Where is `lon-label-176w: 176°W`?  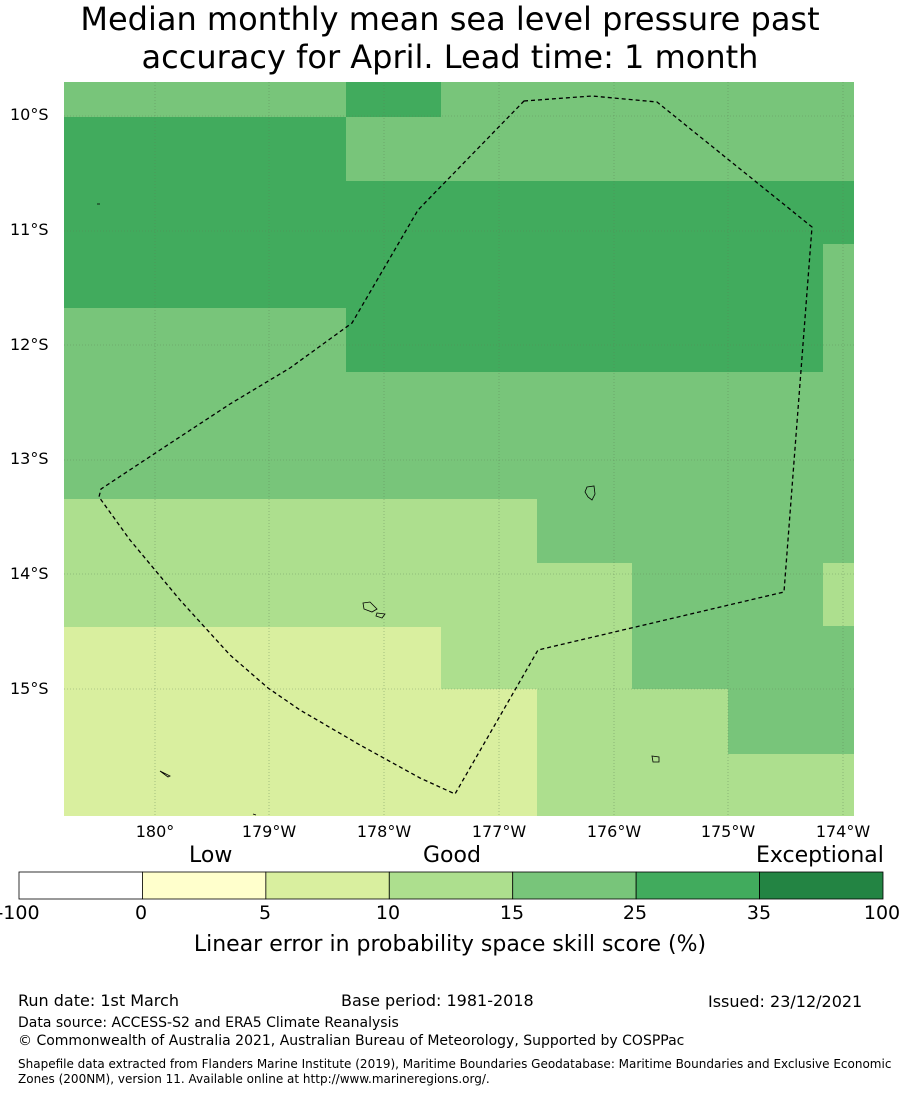 lon-label-176w: 176°W is located at coordinates (614, 831).